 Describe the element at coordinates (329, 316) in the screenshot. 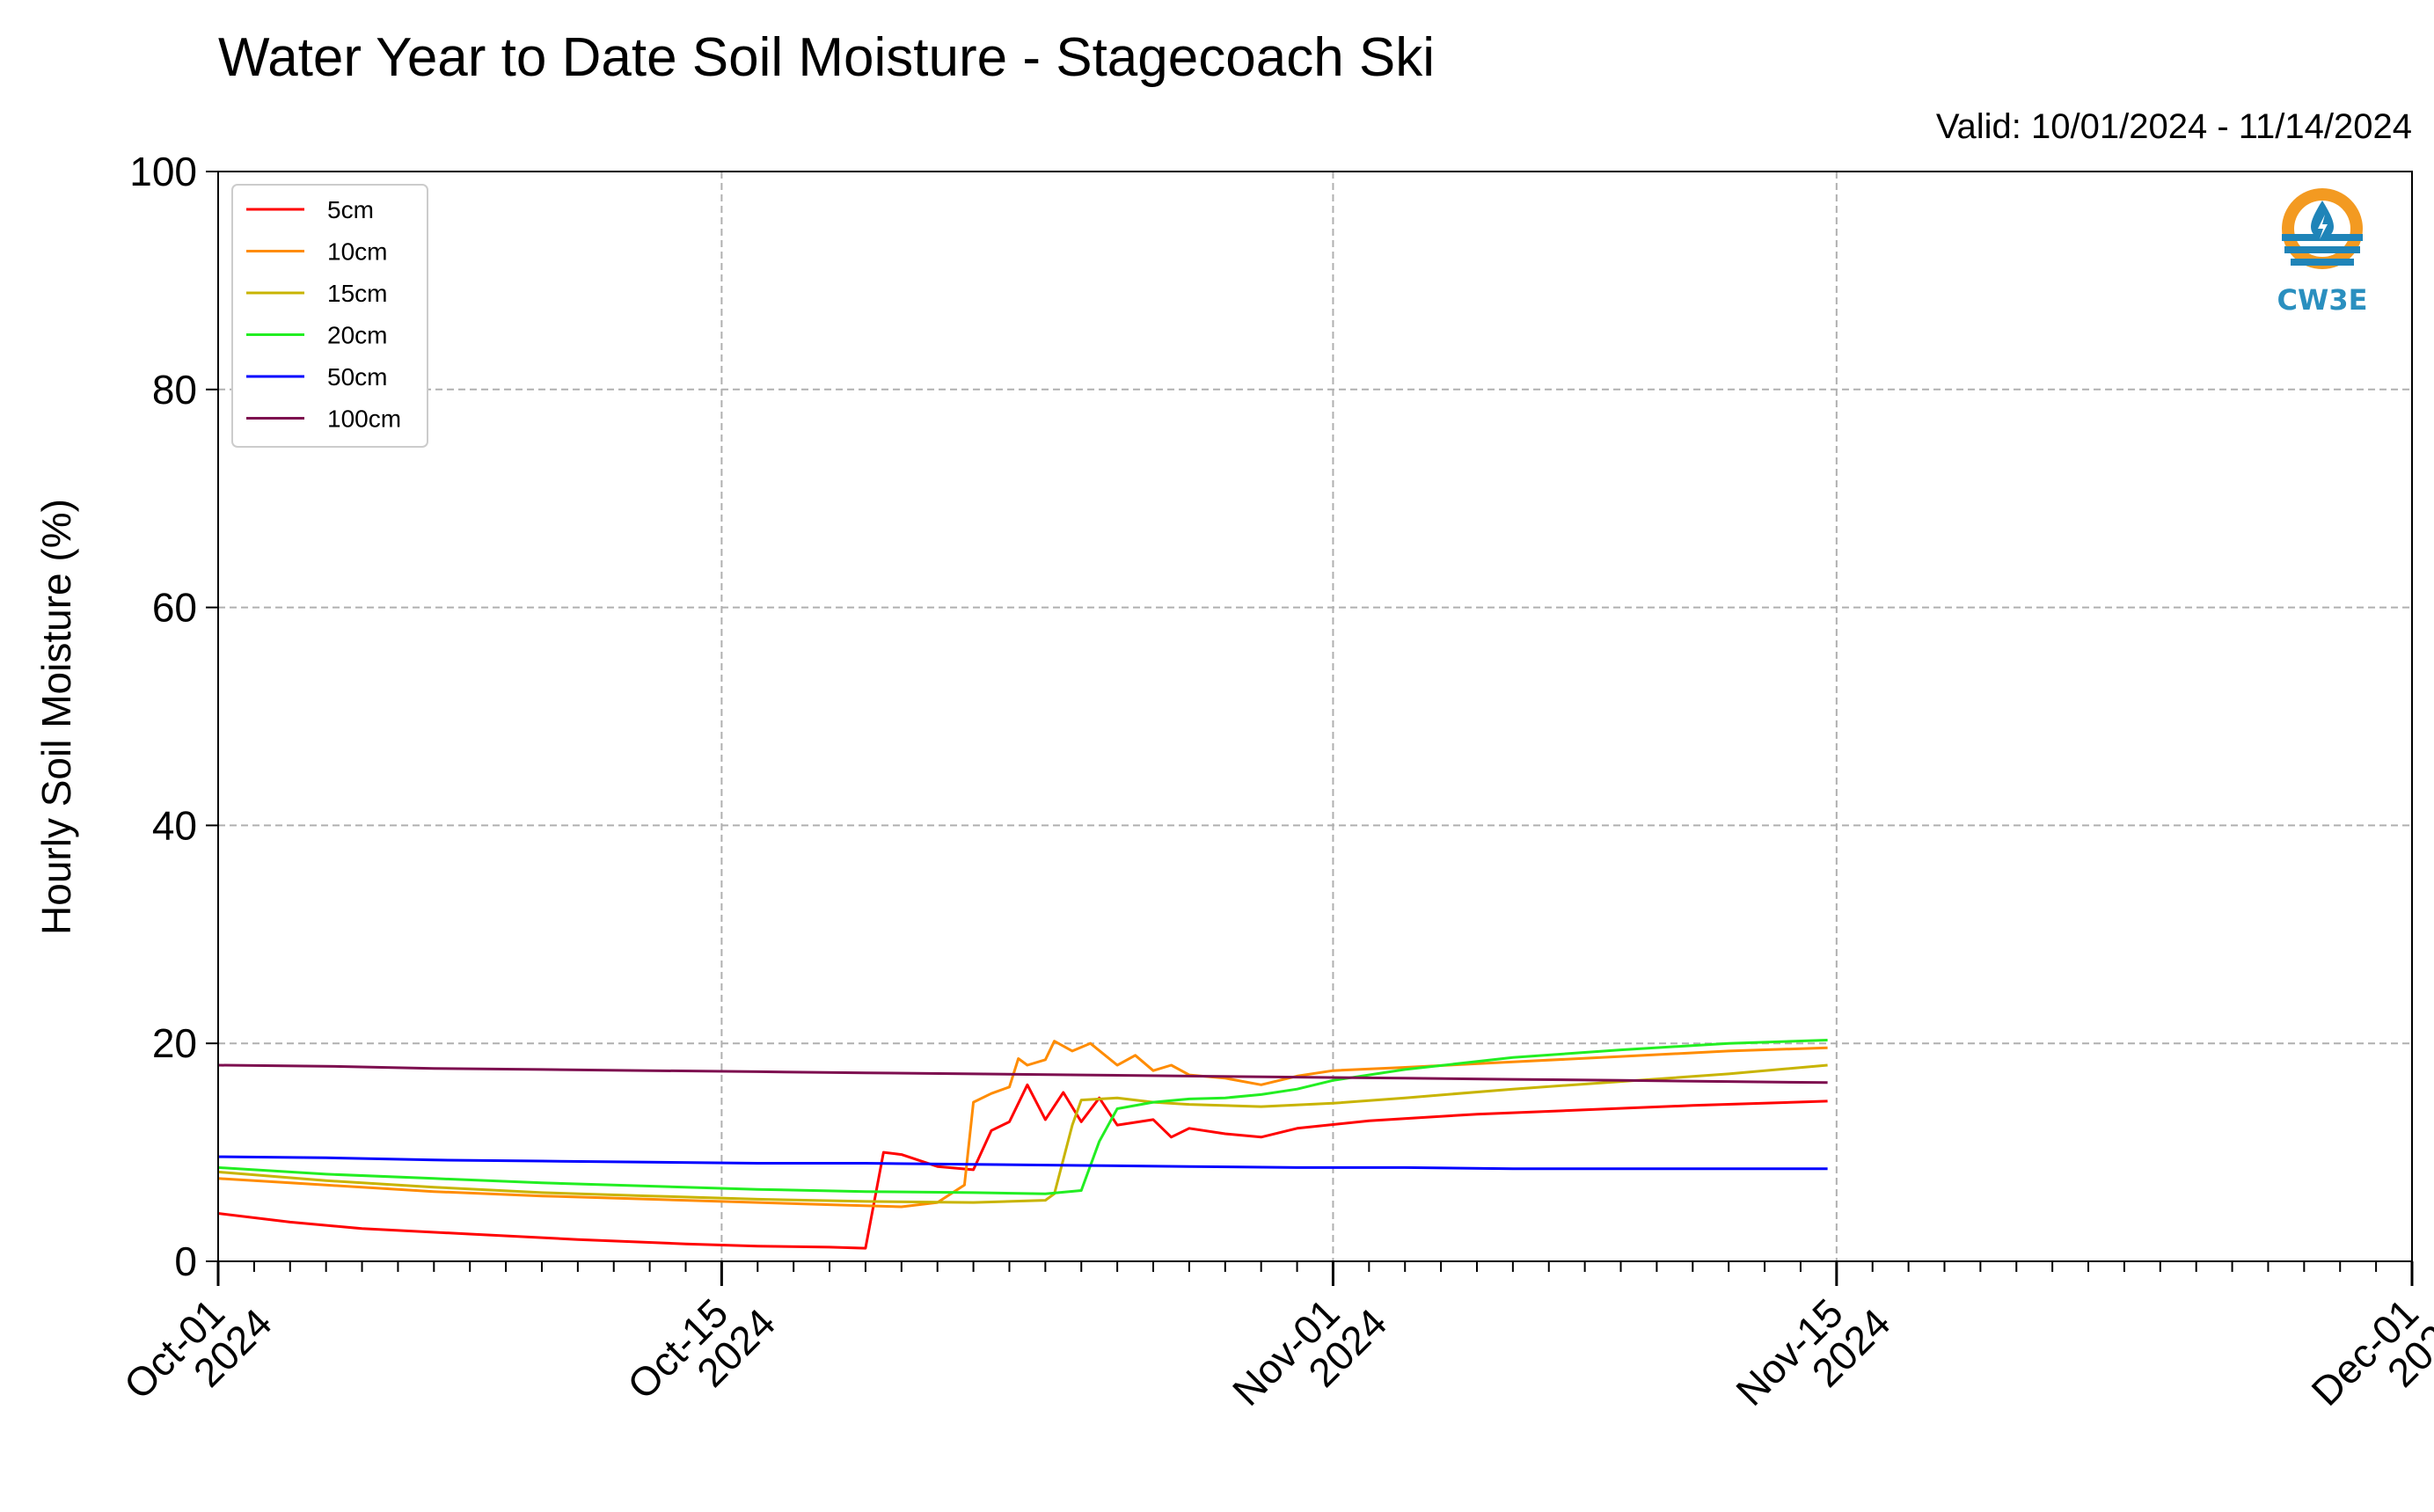

I see `legend: 5cm 10cm 15cm 20cm 50cm 100cm` at that location.